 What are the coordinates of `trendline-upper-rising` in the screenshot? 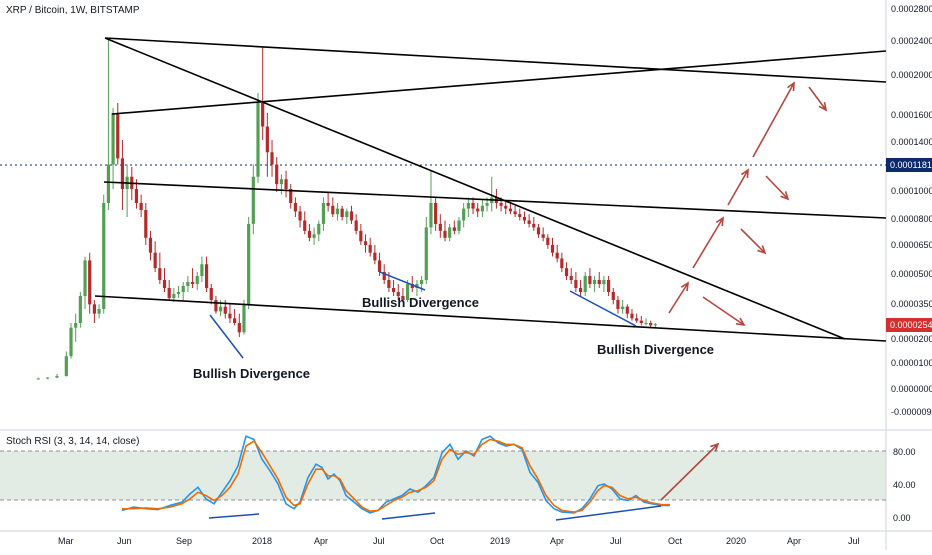 It's located at (499, 82).